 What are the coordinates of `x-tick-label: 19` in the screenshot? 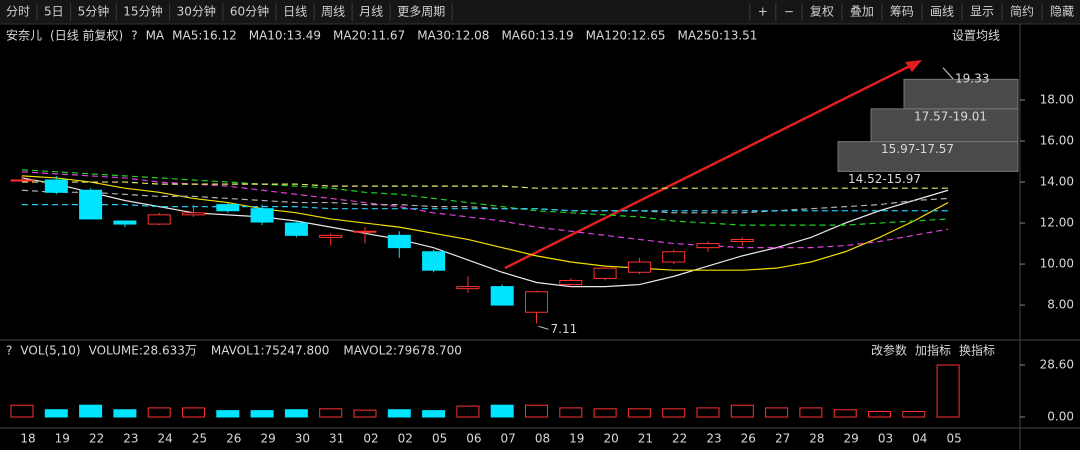 It's located at (62, 439).